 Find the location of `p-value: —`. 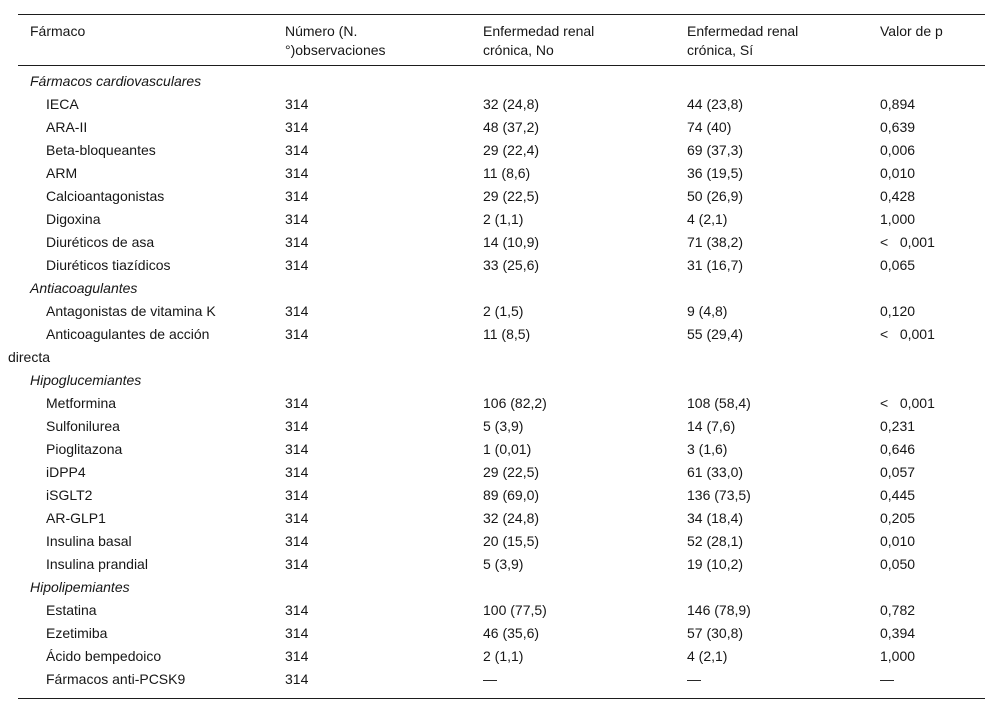

p-value: — is located at coordinates (887, 679).